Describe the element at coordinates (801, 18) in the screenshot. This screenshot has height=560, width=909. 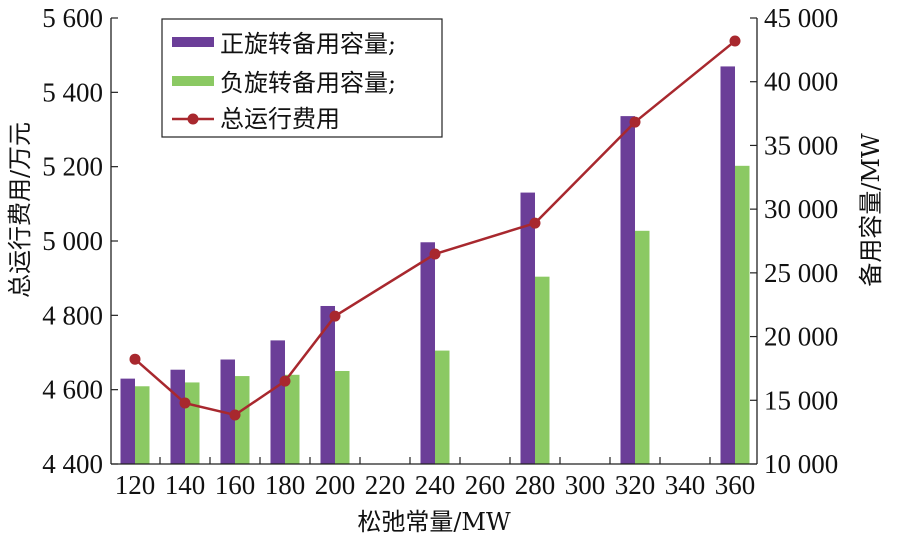
I see `right-tick-label-45000: 45 000` at that location.